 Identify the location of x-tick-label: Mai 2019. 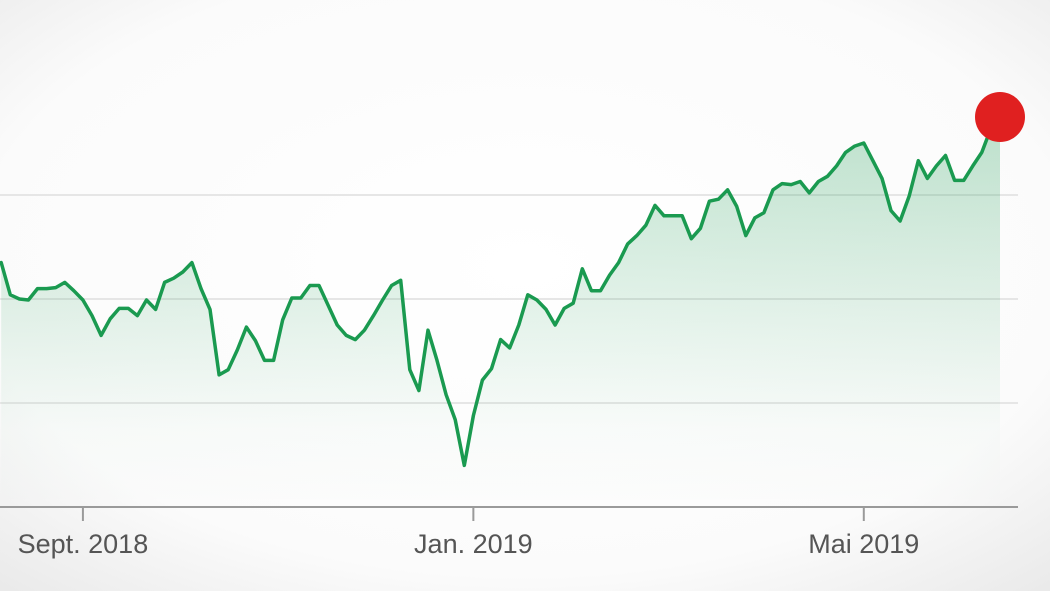
(863, 544).